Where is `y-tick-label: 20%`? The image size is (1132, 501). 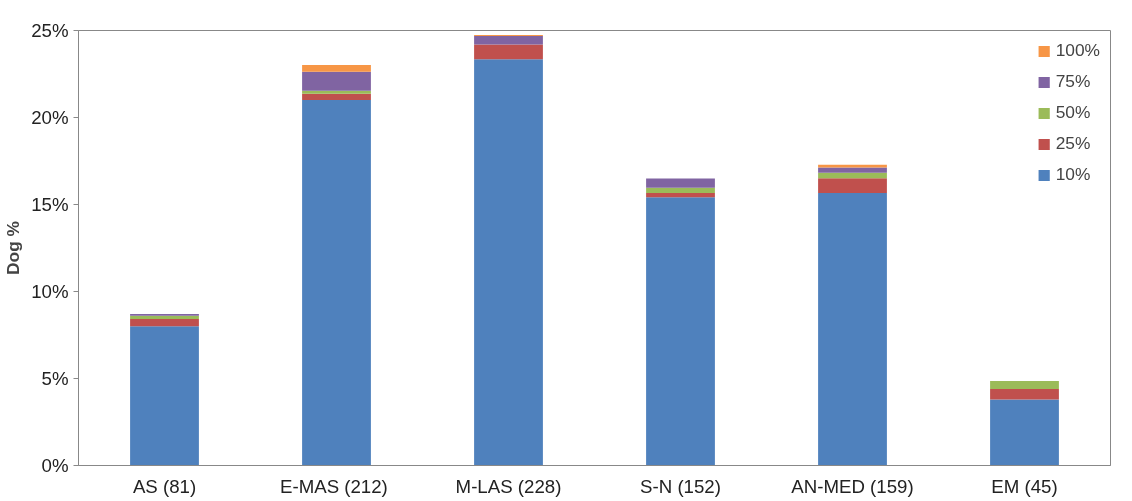
y-tick-label: 20% is located at coordinates (50, 117).